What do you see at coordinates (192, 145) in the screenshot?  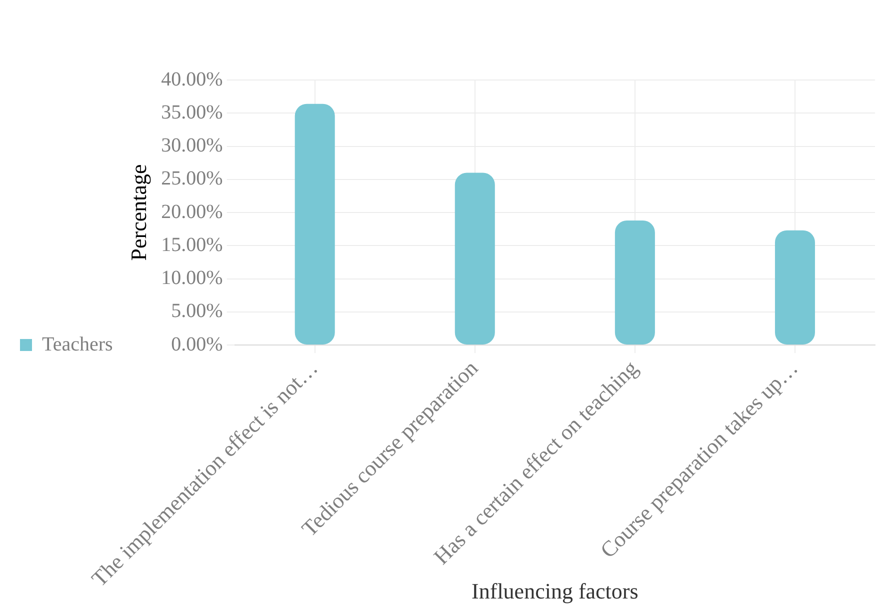 I see `y-tick-label: 30.00%` at bounding box center [192, 145].